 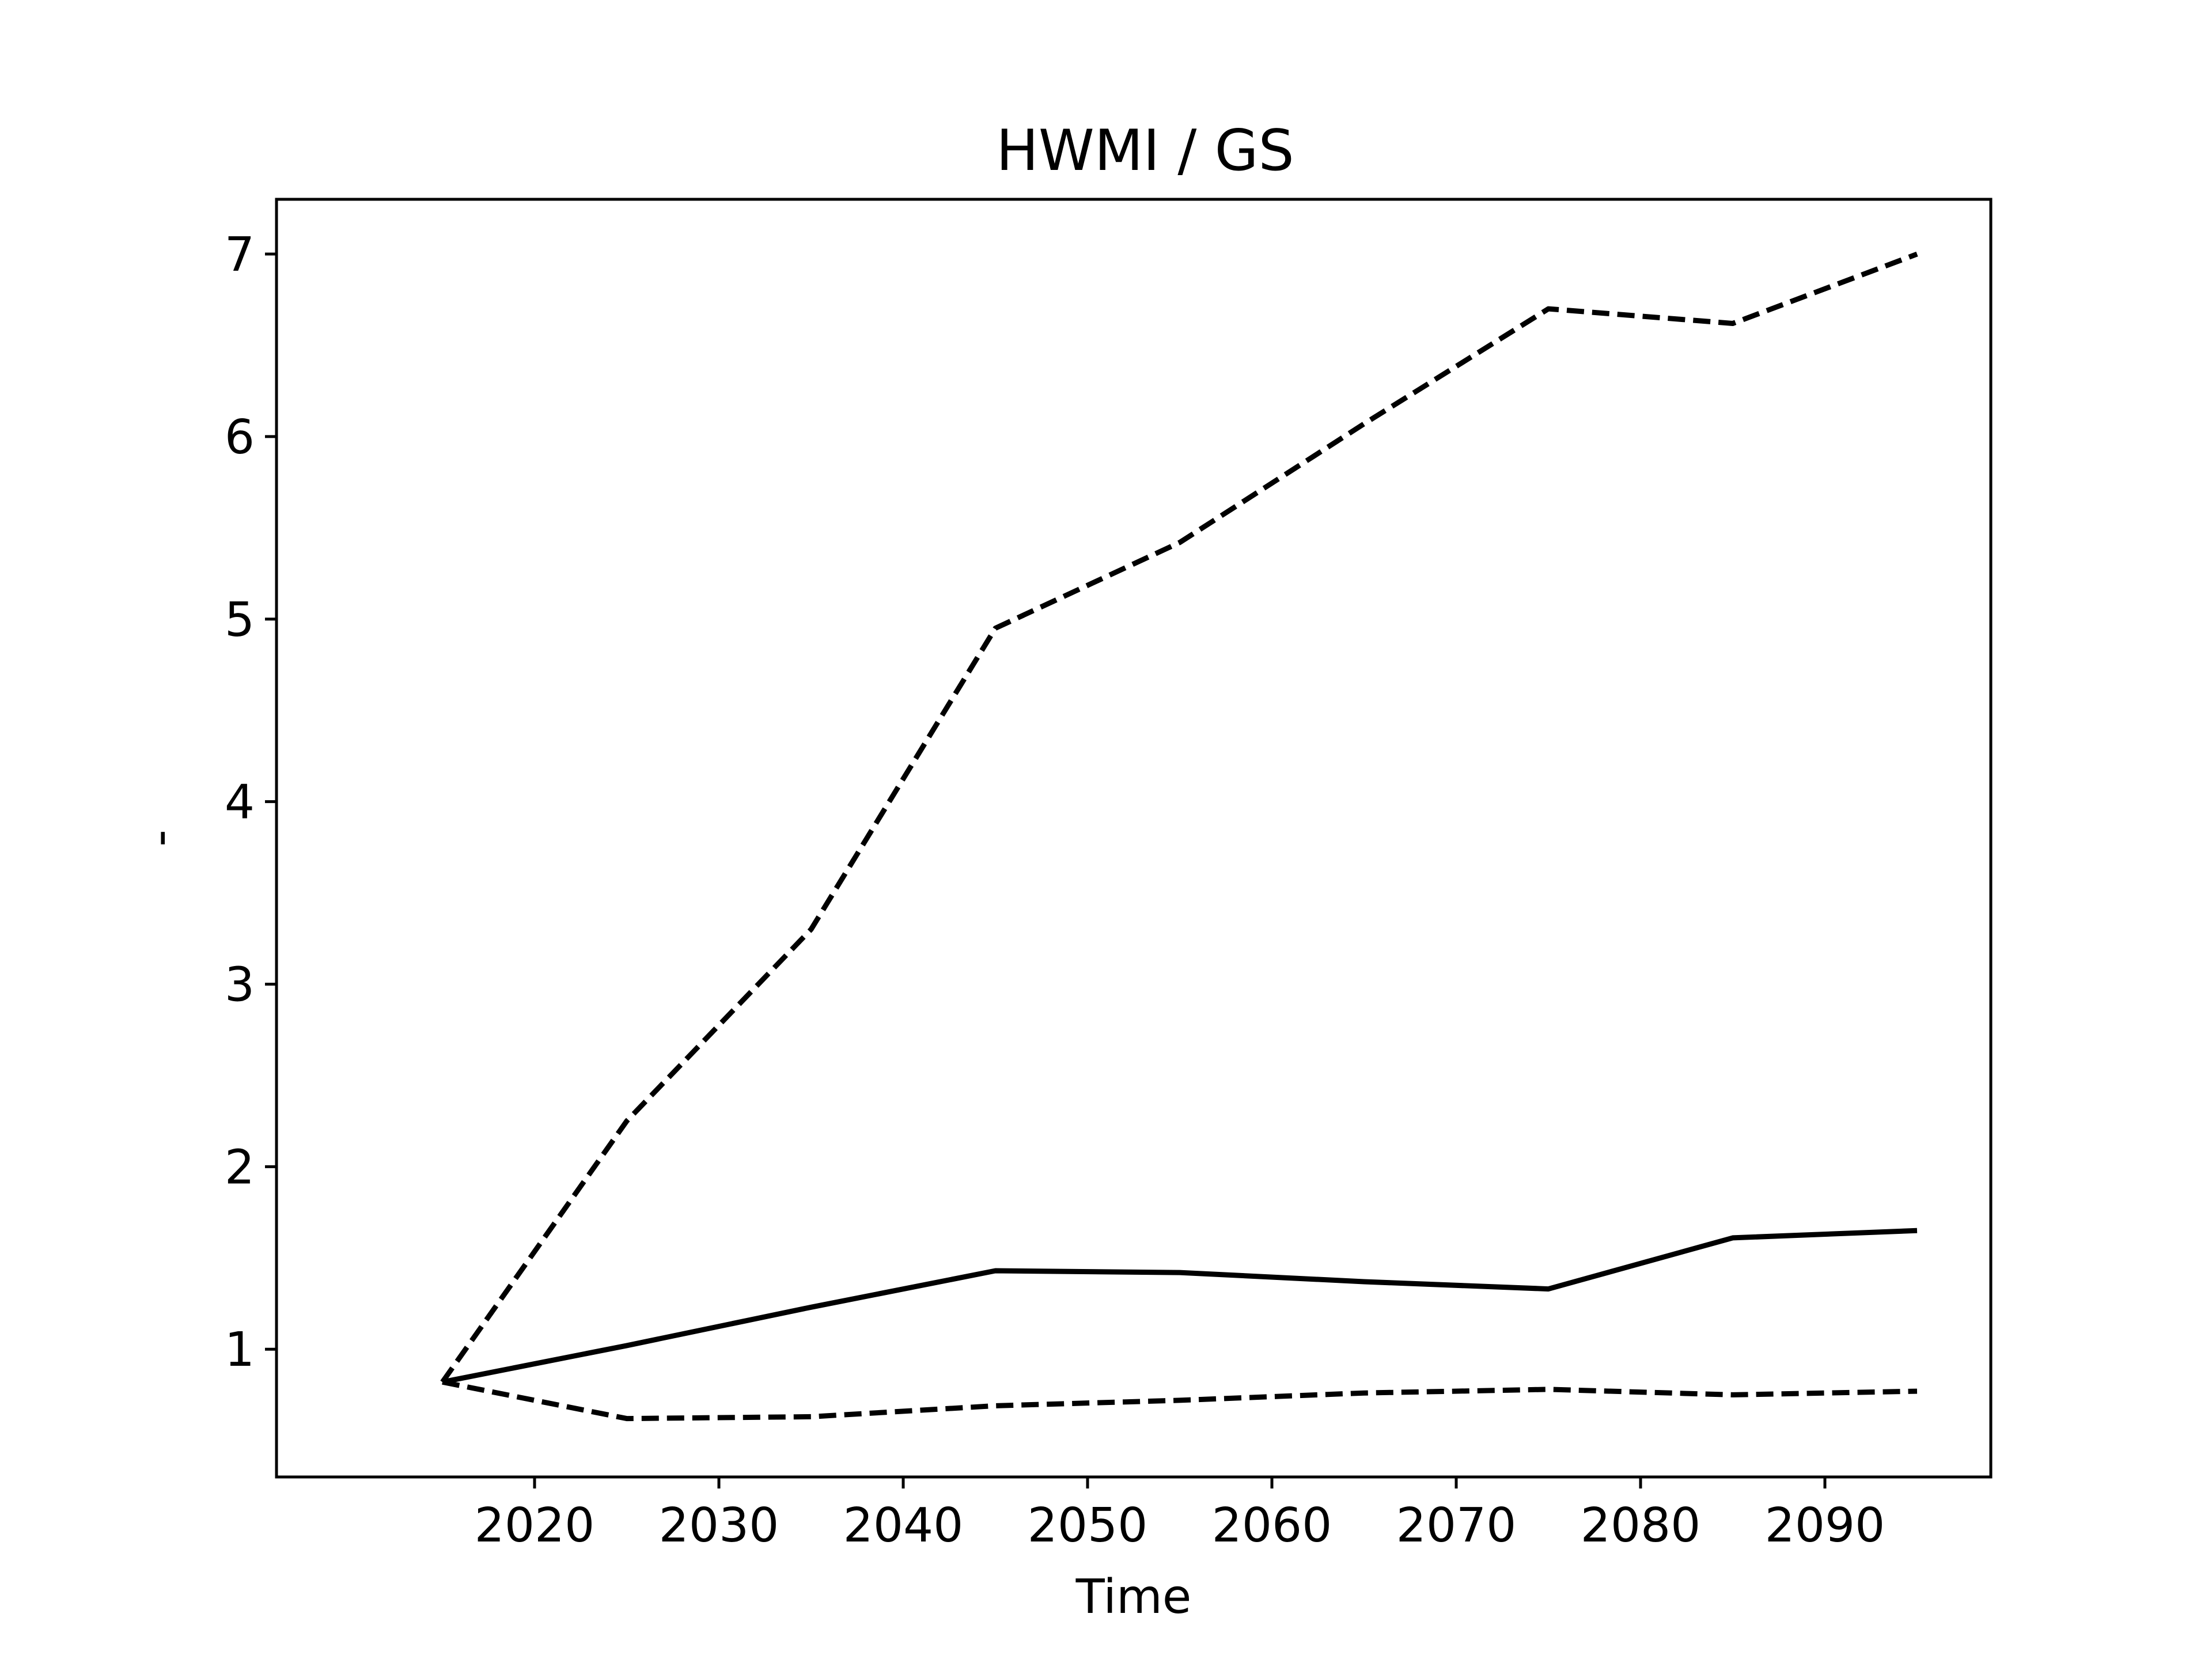 What do you see at coordinates (1272, 1525) in the screenshot?
I see `x-tick-label: 2060` at bounding box center [1272, 1525].